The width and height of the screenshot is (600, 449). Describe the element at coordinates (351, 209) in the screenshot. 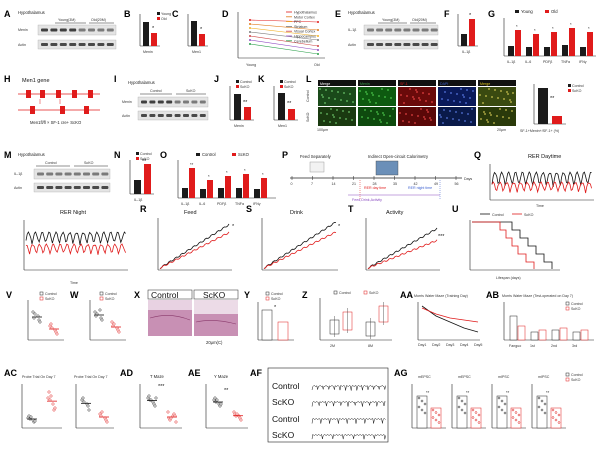

I see `panel-label-t: T` at that location.